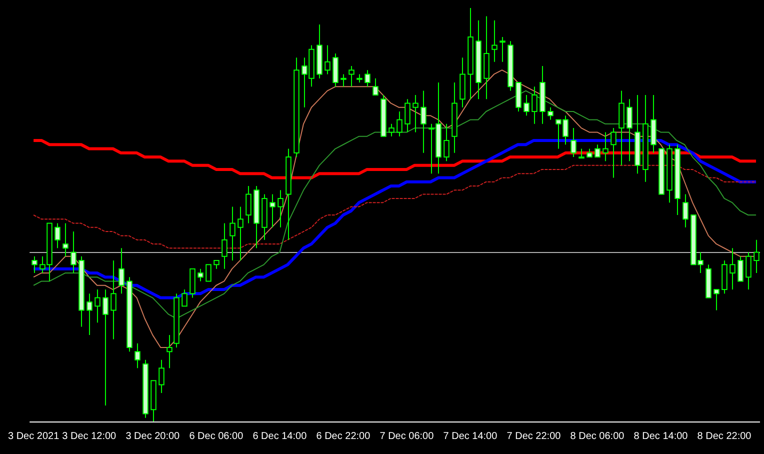  Describe the element at coordinates (216, 436) in the screenshot. I see `x-tick-label: 6 Dec 06:00` at that location.